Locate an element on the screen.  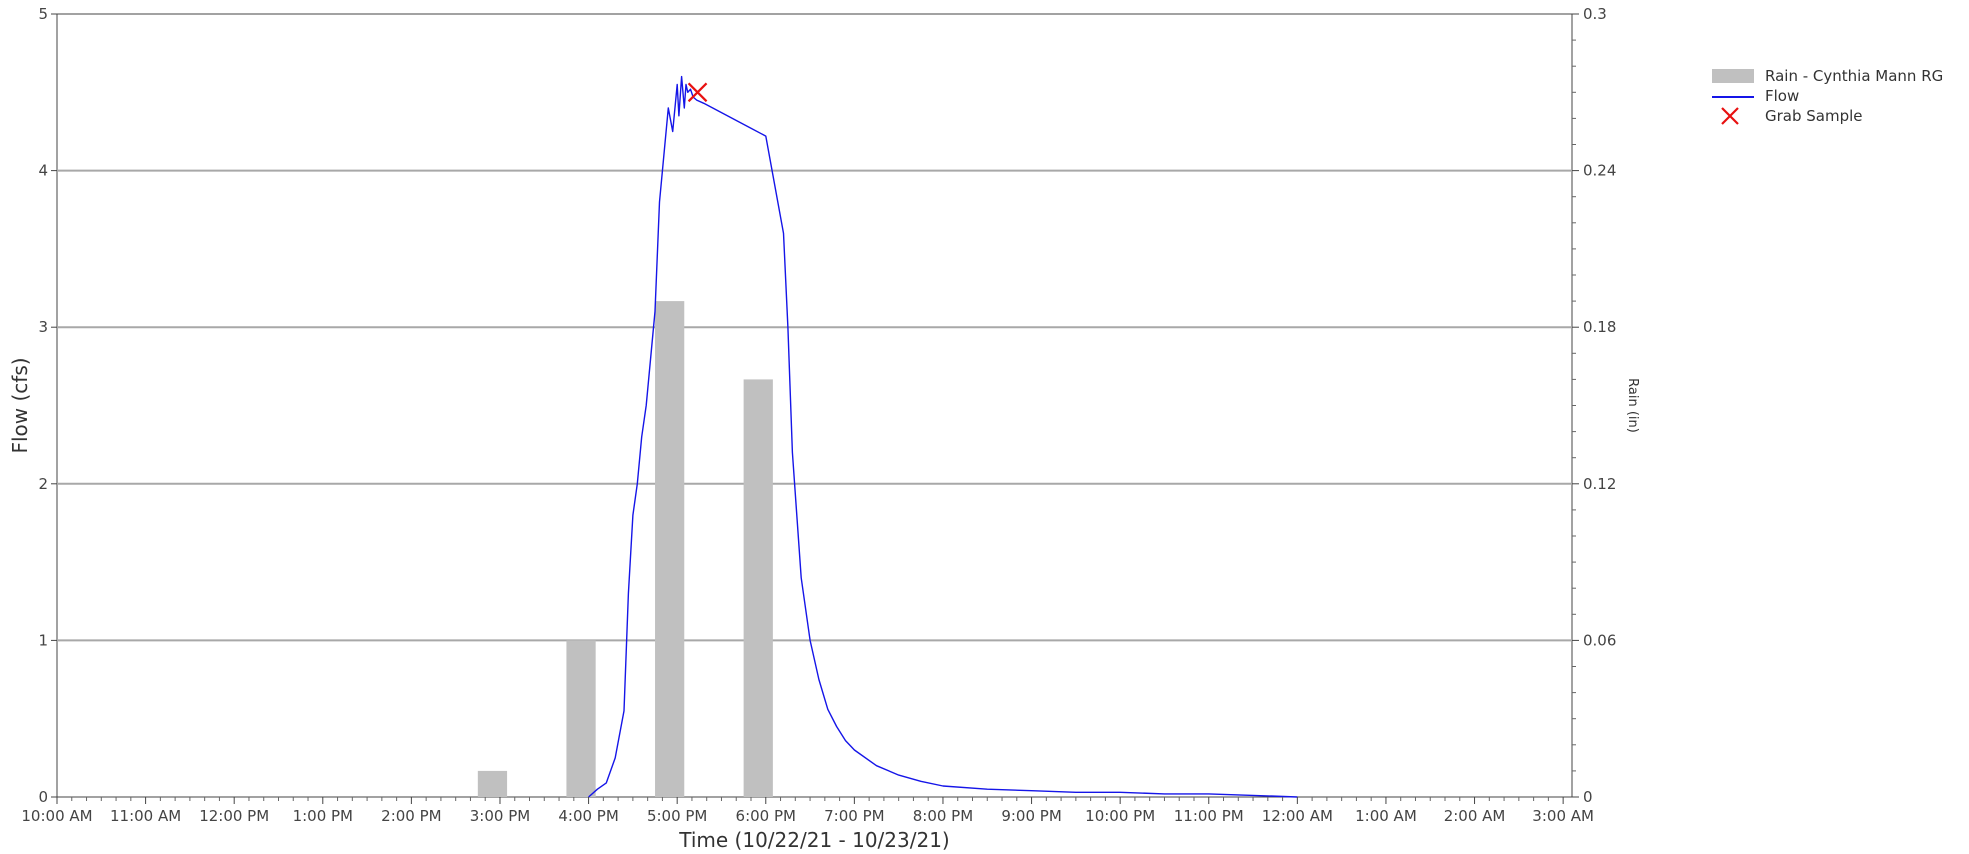
y-left-tick-label: 2 is located at coordinates (43, 484).